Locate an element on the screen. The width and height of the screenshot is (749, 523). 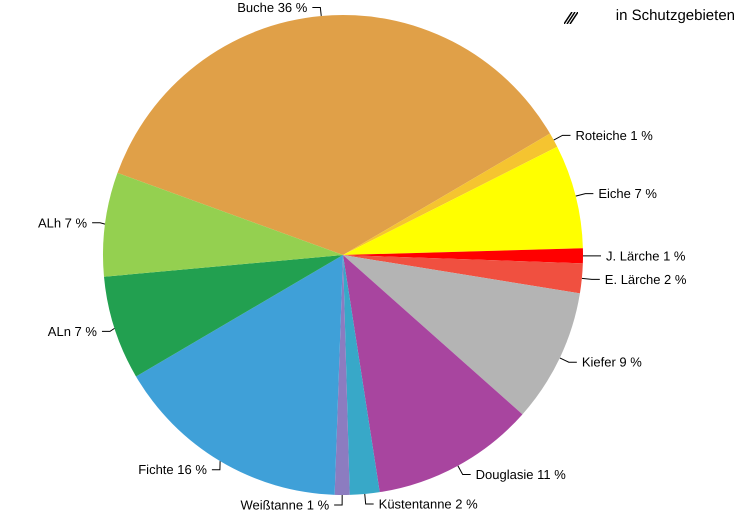
slice-label: ALh 7 % is located at coordinates (63, 222).